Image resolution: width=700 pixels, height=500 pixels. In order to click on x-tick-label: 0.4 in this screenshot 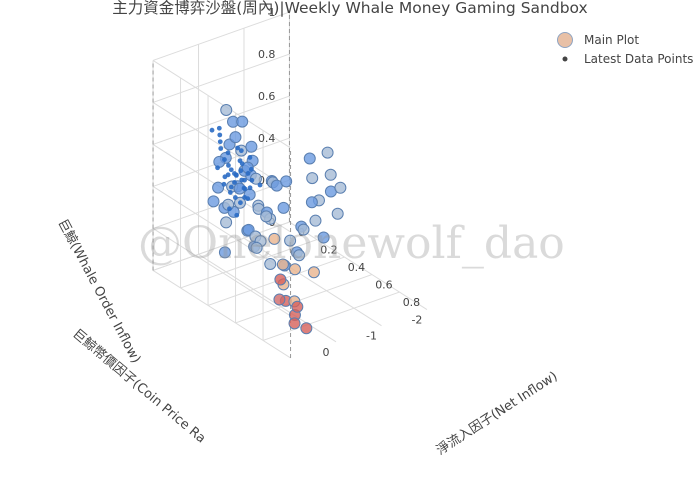, I will do `click(357, 267)`.